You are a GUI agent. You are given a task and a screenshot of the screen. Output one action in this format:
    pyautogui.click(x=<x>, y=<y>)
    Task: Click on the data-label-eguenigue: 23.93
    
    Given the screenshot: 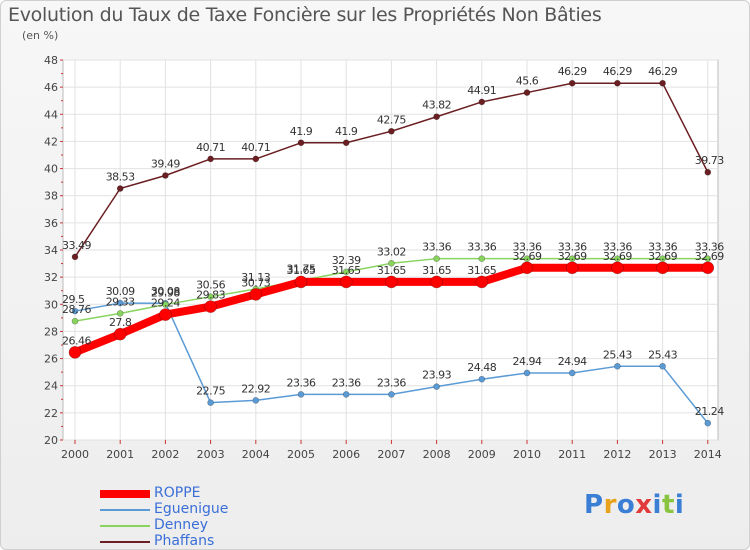 What is the action you would take?
    pyautogui.click(x=436, y=375)
    